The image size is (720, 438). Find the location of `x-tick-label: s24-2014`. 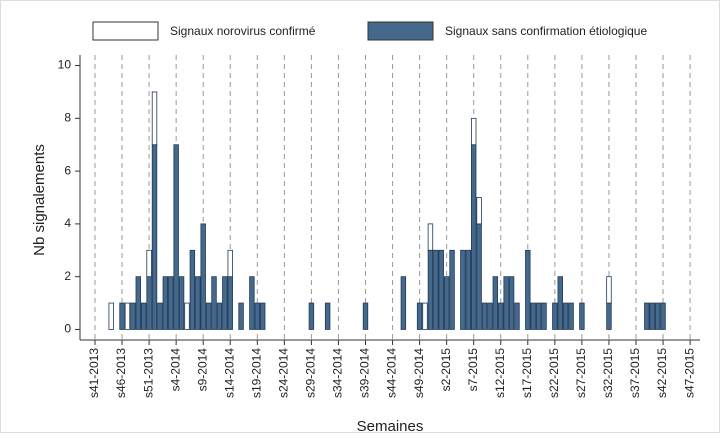

x-tick-label: s24-2014 is located at coordinates (284, 373).